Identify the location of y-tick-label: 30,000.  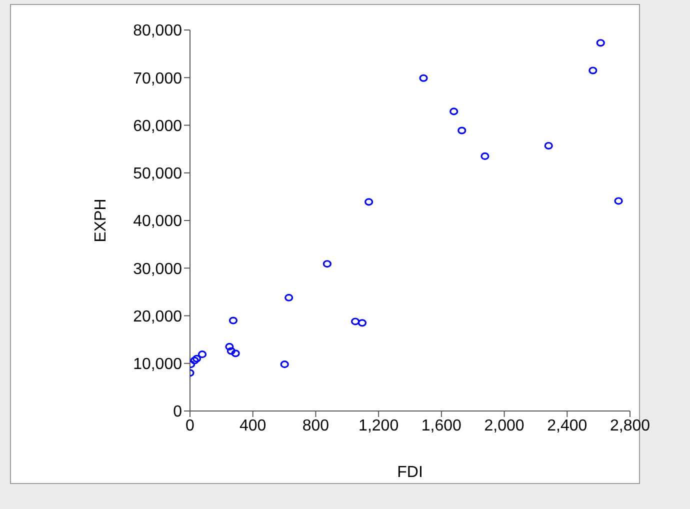
(157, 269).